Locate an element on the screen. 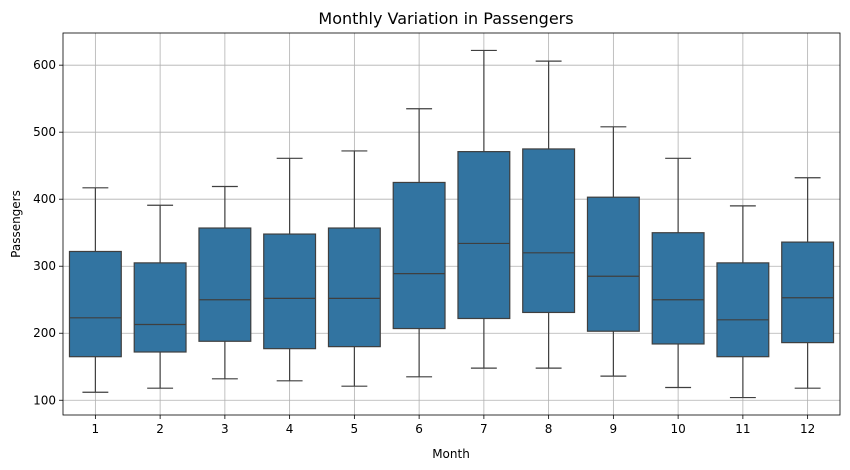 The width and height of the screenshot is (850, 470). y-tick-label: 500 is located at coordinates (44, 132).